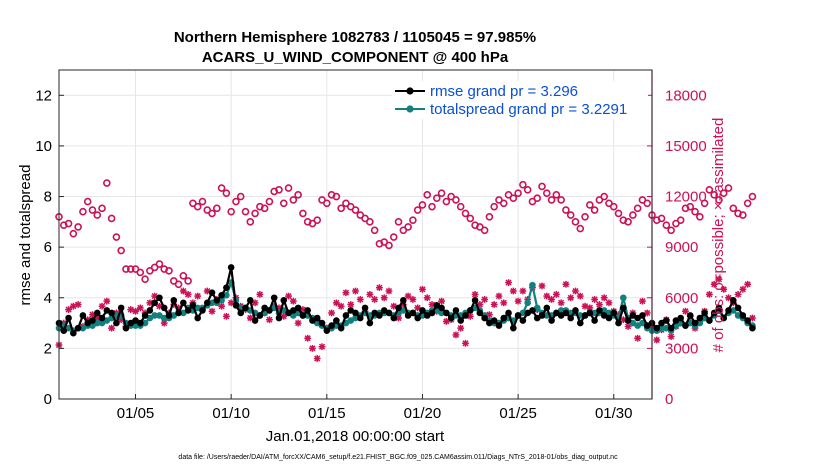 Image resolution: width=830 pixels, height=470 pixels. Describe the element at coordinates (405, 300) in the screenshot. I see `rmse-series` at that location.